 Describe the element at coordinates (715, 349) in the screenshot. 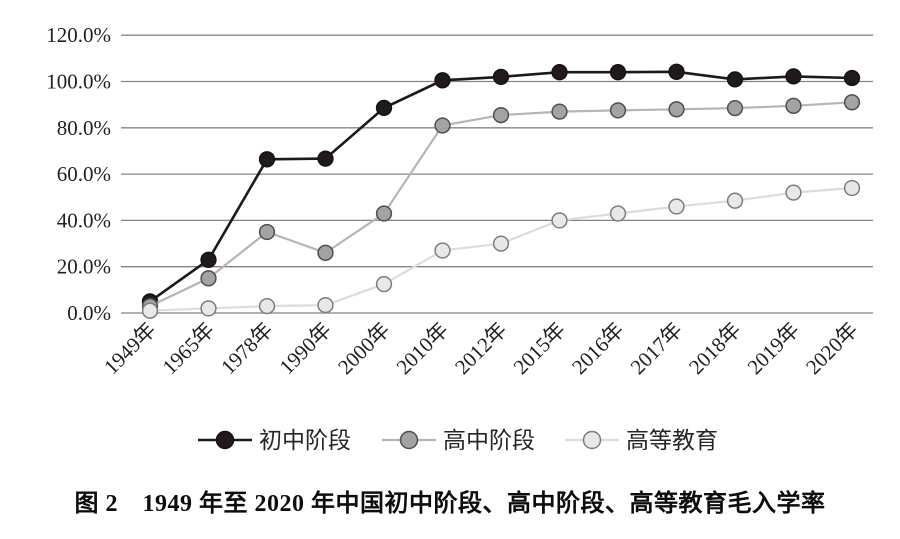

I see `x-tick-label: 2018年` at that location.